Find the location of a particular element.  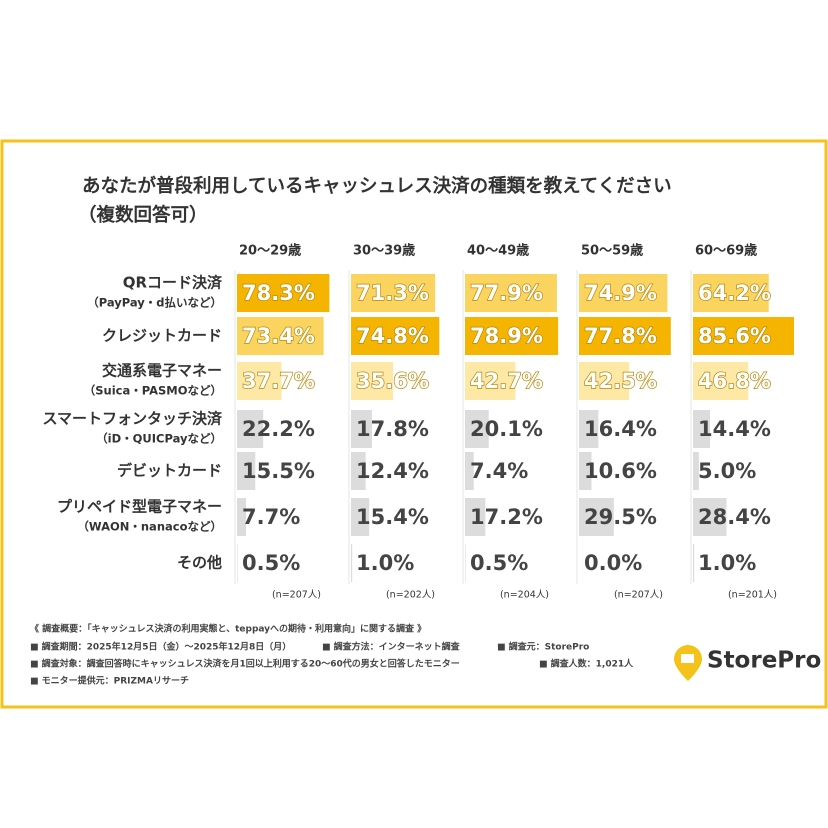

row-note: （WAON・nanacoなど） is located at coordinates (149, 527).